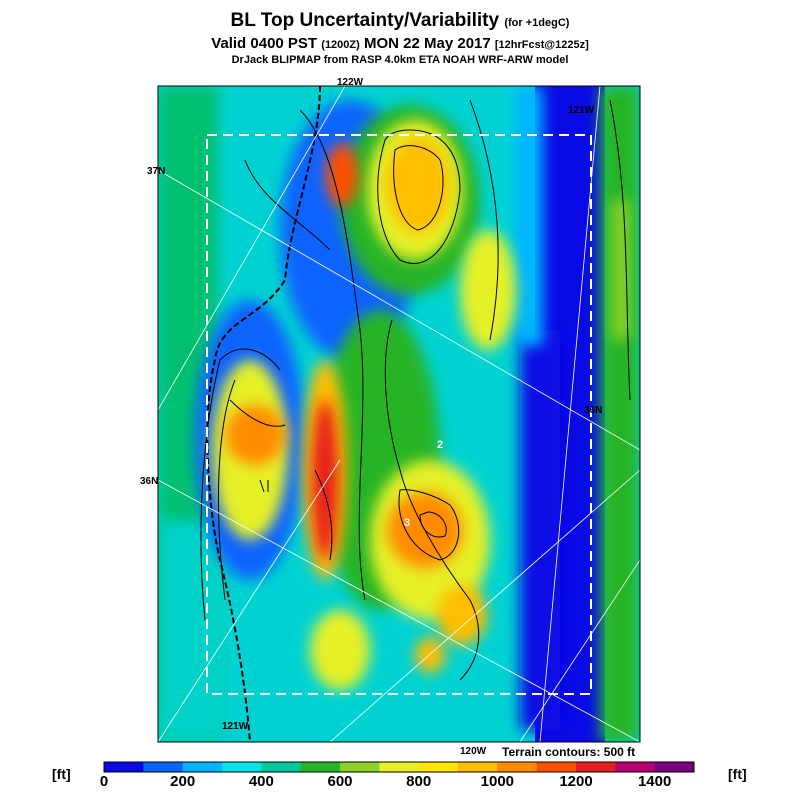  I want to click on lon-label-121w-bottom: 121W, so click(235, 726).